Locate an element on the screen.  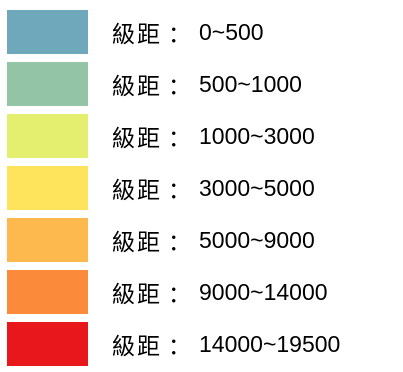
legend-item-1: 級距 ： 500~1000 is located at coordinates (205, 84).